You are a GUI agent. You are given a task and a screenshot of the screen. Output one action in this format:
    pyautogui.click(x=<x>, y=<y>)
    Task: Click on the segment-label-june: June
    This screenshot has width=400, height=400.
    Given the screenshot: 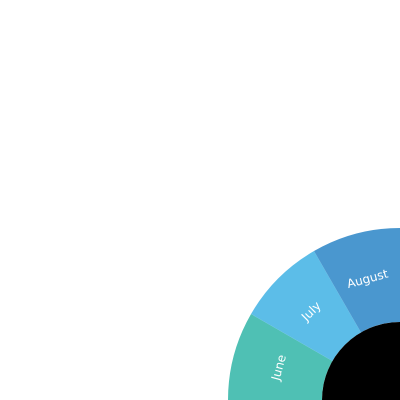 What is the action you would take?
    pyautogui.click(x=278, y=368)
    